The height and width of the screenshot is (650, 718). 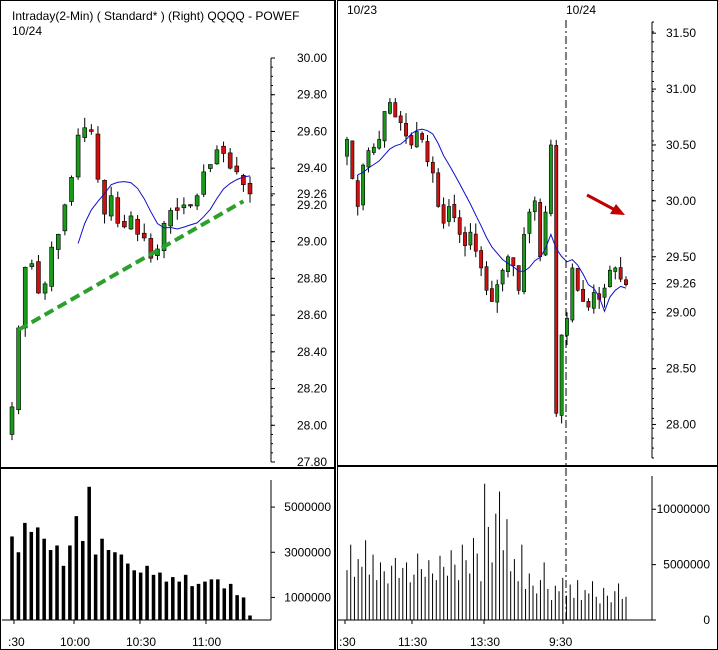 I want to click on left-vol-tick-label: 5000000, so click(x=307, y=507).